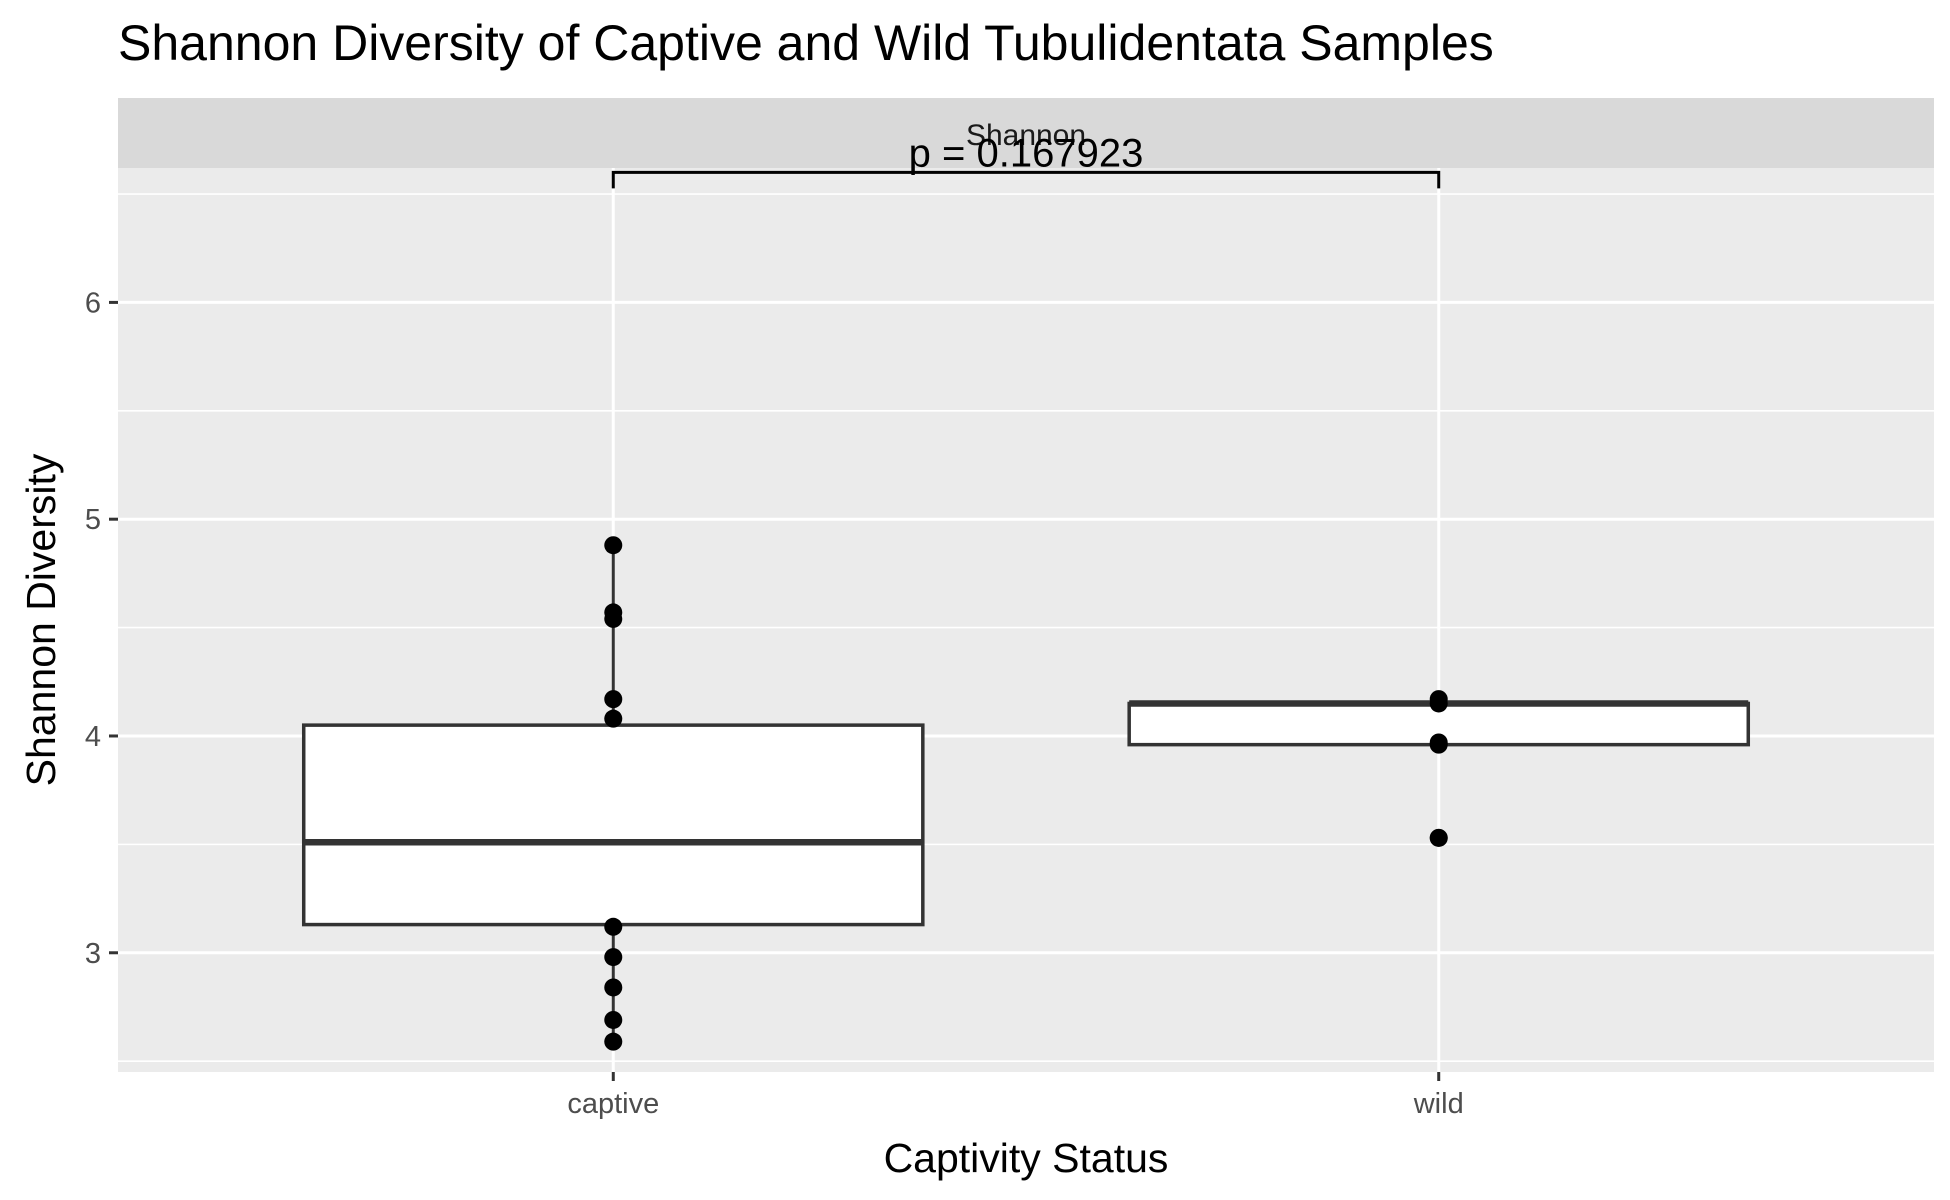 Image resolution: width=1950 pixels, height=1200 pixels. What do you see at coordinates (101, 628) in the screenshot?
I see `y-axis: 3 4 5 6` at bounding box center [101, 628].